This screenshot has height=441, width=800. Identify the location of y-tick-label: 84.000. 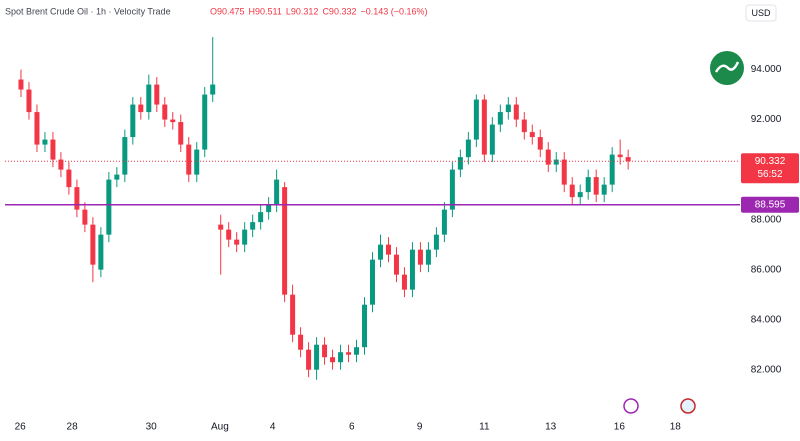
(766, 319).